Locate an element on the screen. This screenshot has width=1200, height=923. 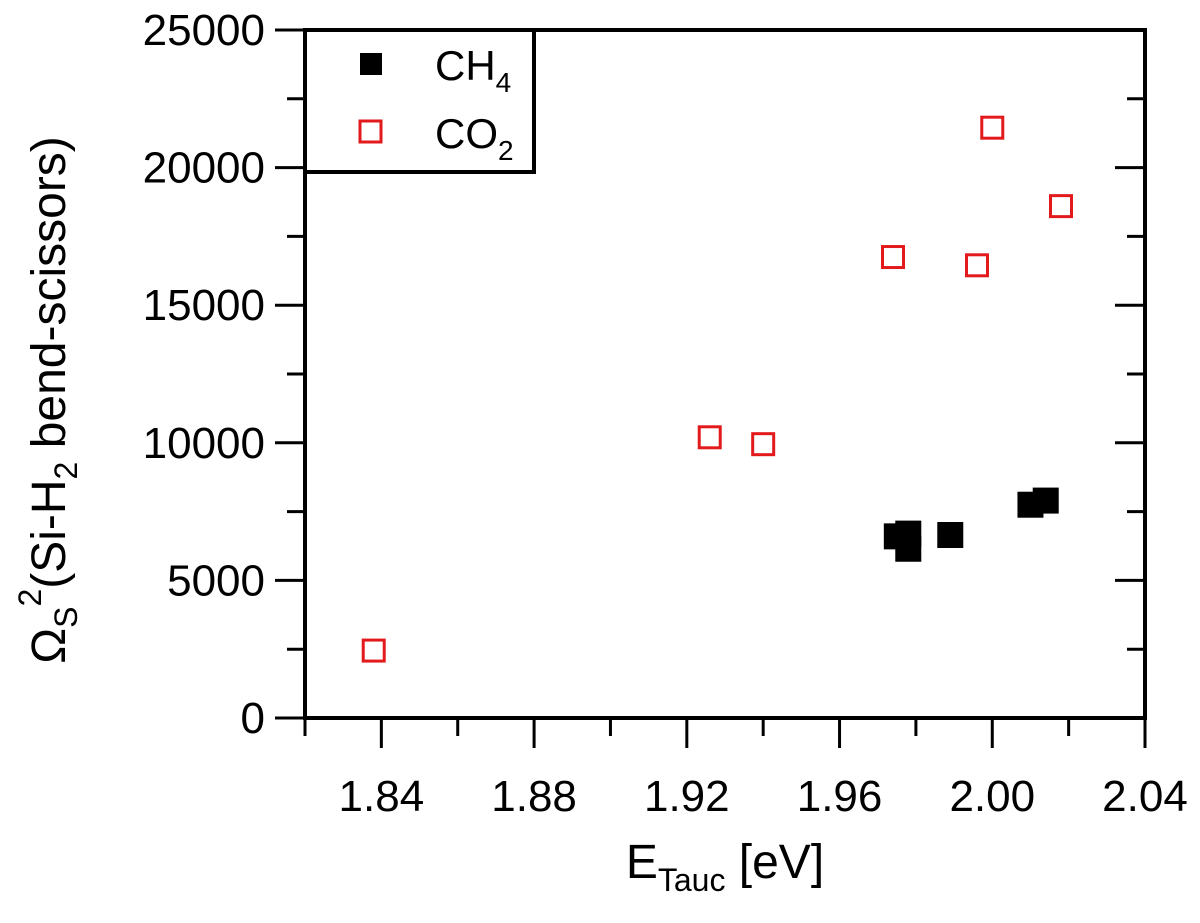
legend: CH4 CO2 is located at coordinates (419, 101).